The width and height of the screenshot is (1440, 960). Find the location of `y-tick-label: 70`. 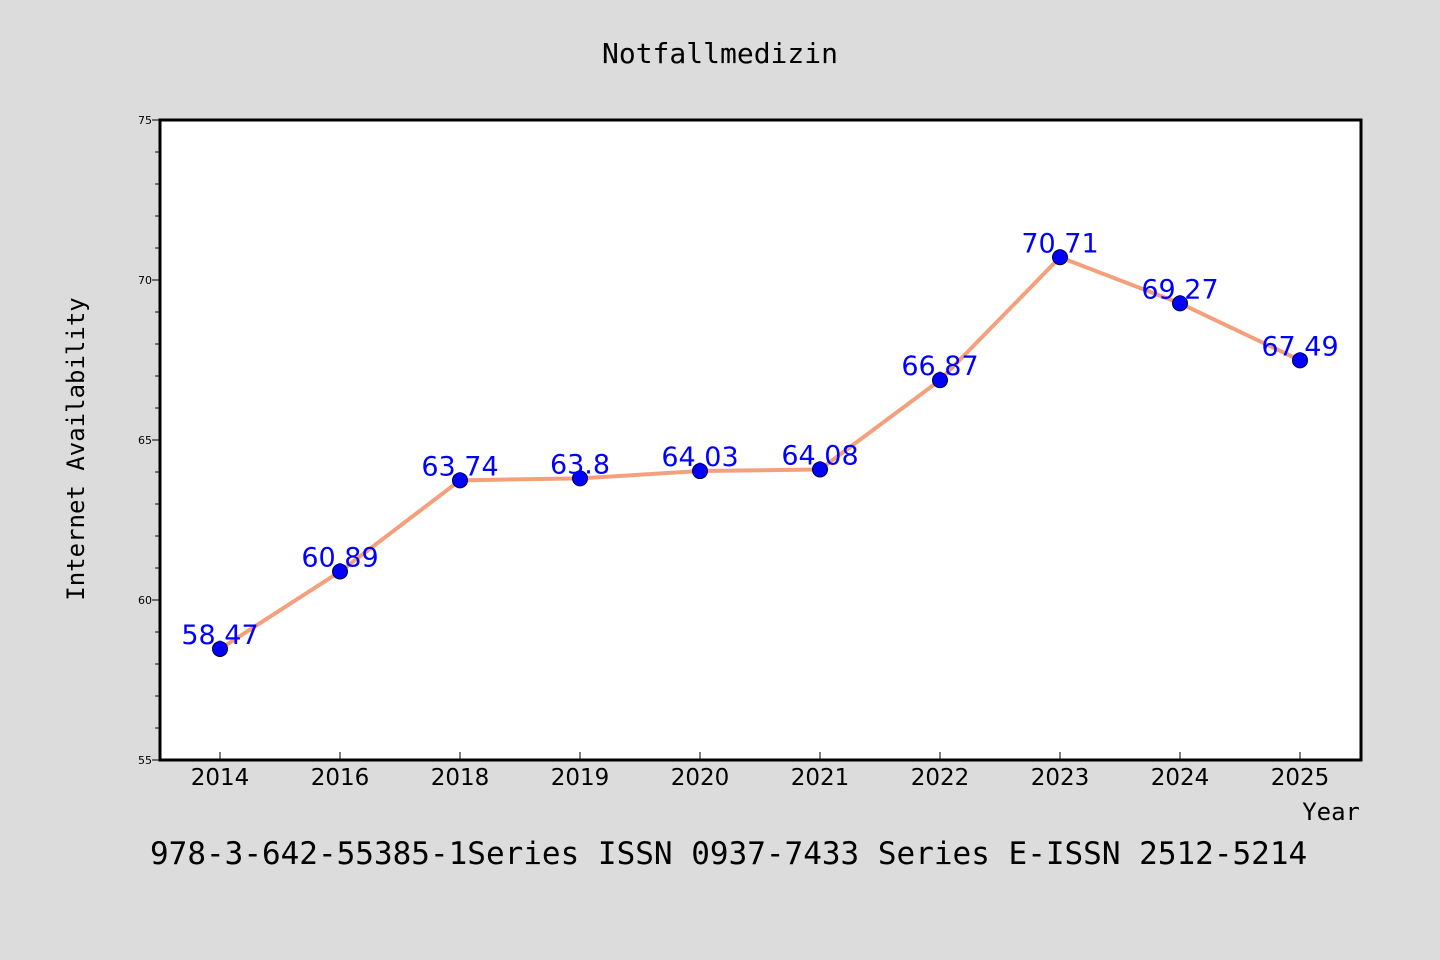

y-tick-label: 70 is located at coordinates (145, 280).